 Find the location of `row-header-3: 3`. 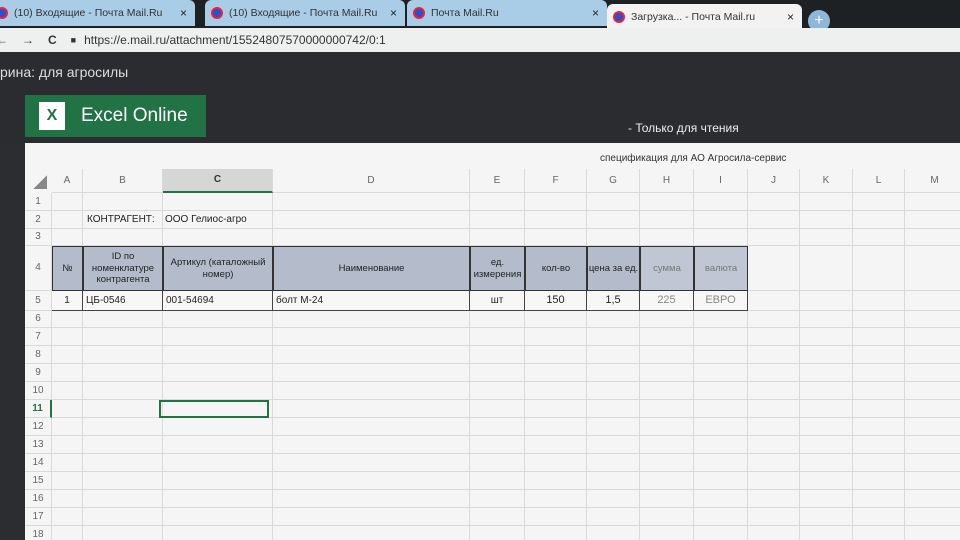

row-header-3: 3 is located at coordinates (38, 237).